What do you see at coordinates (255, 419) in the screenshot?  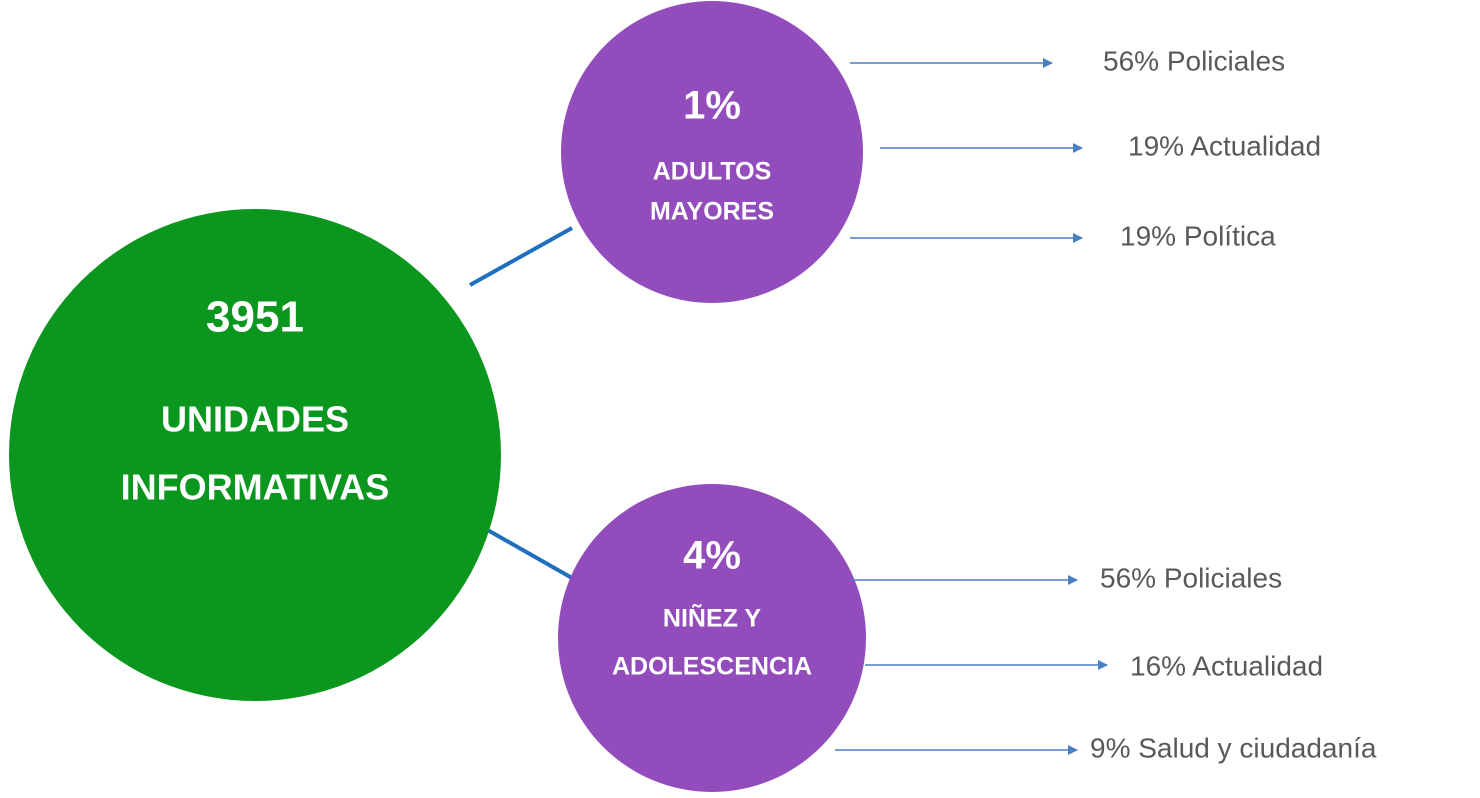 I see `center-label: UNIDADES` at bounding box center [255, 419].